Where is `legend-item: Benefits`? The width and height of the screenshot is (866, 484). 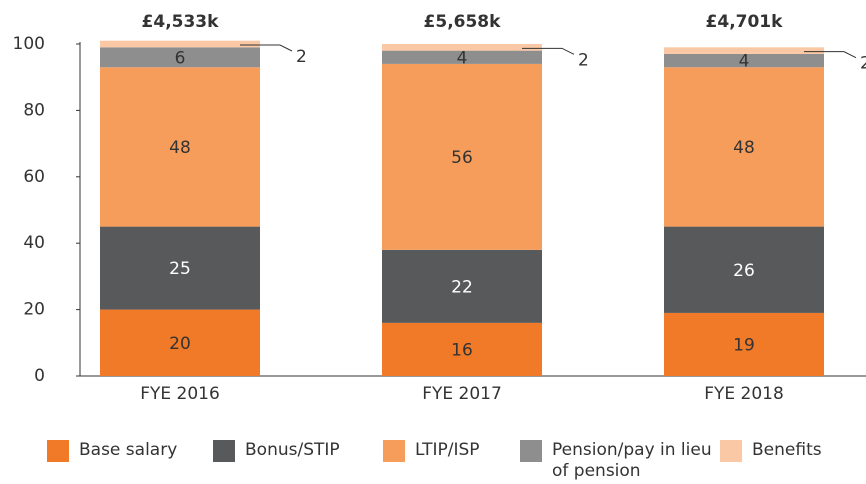
legend-item: Benefits is located at coordinates (793, 451).